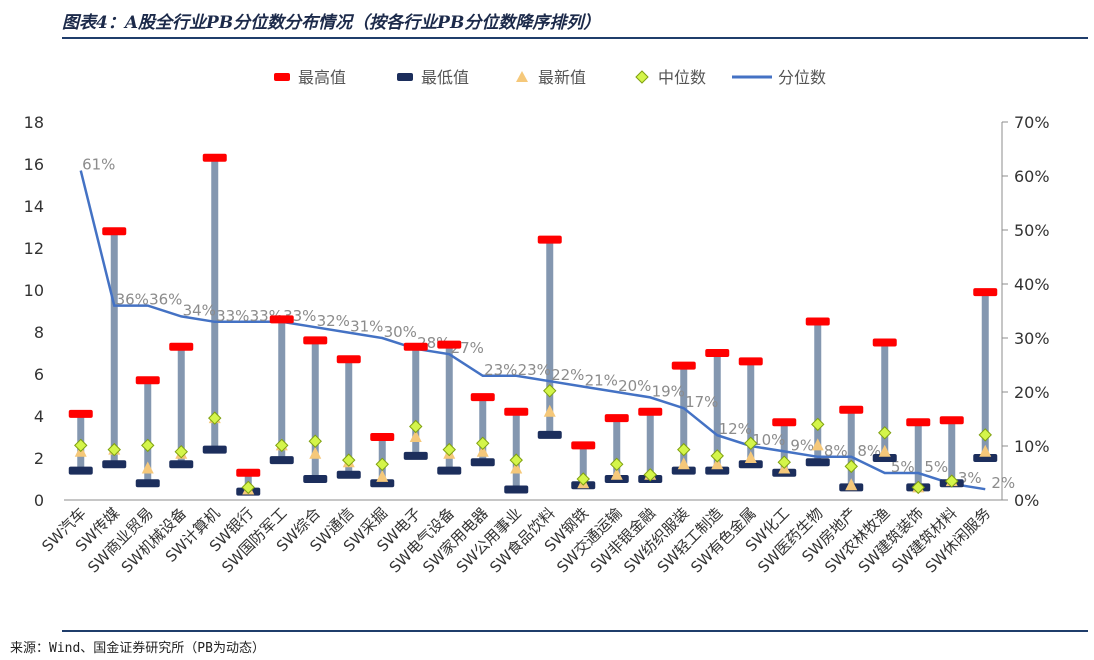  I want to click on y2-tick-label: 70%, so click(1032, 122).